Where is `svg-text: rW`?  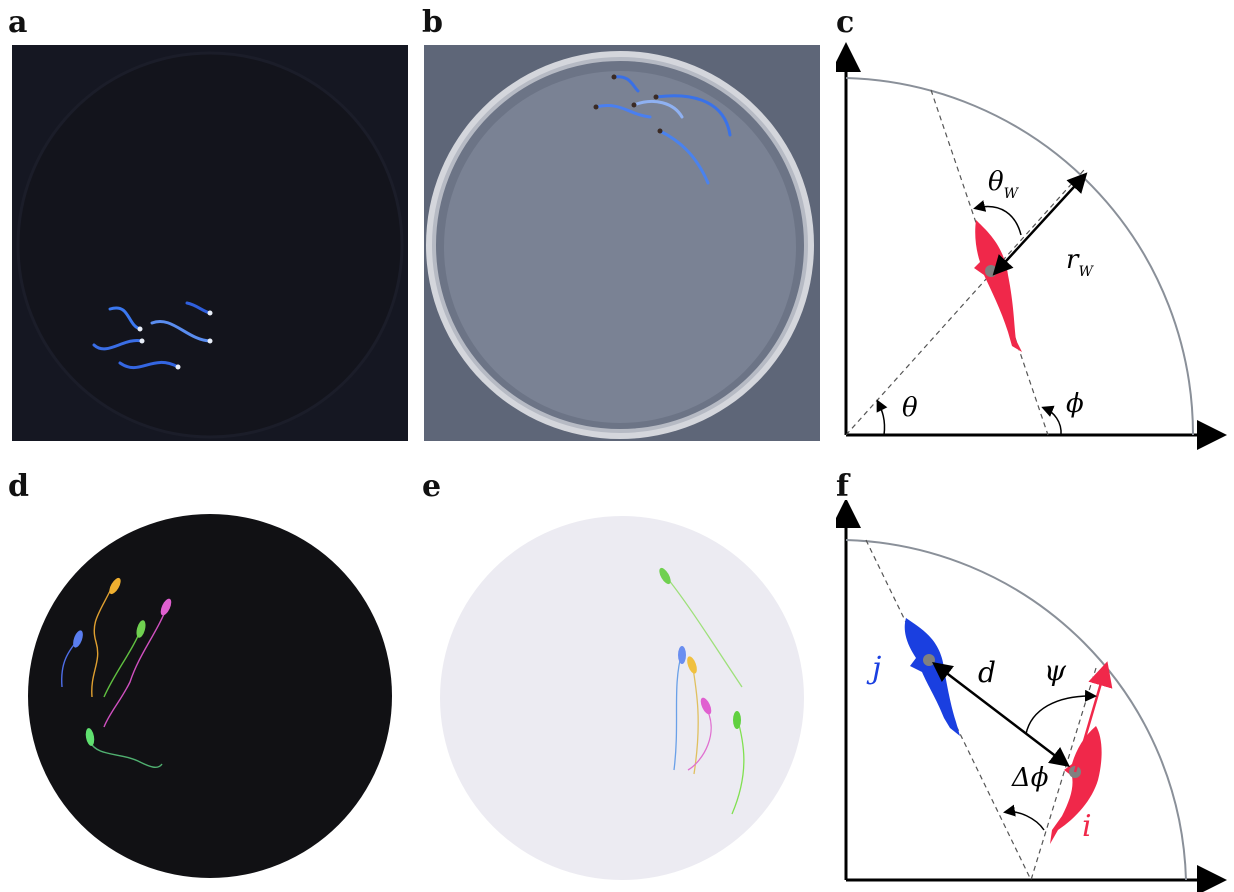
svg-text: rW is located at coordinates (1080, 262).